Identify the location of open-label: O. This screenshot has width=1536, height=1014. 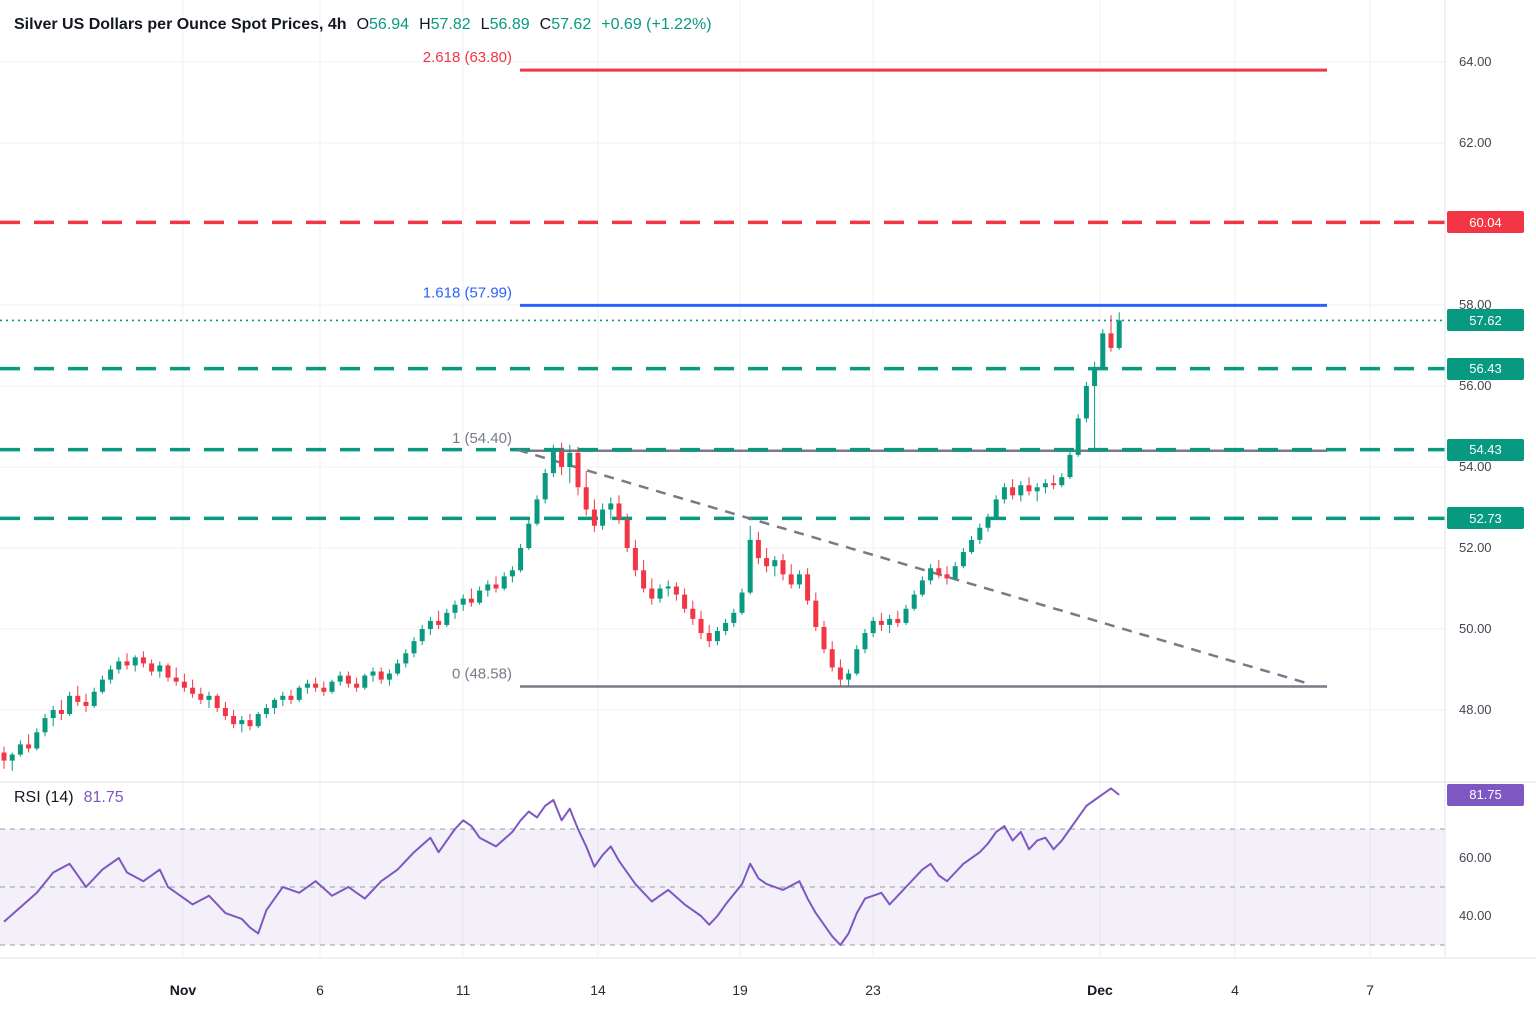
(363, 24).